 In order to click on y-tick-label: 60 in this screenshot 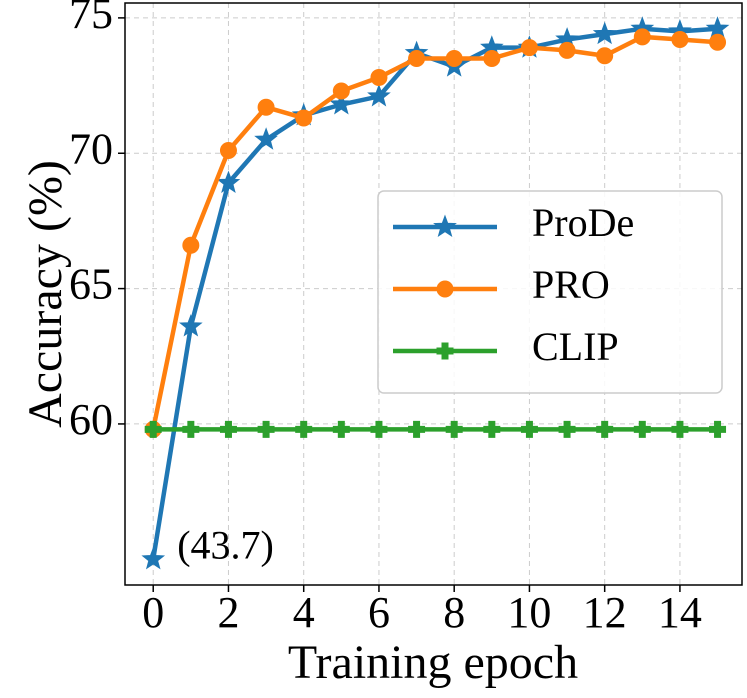, I will do `click(91, 419)`.